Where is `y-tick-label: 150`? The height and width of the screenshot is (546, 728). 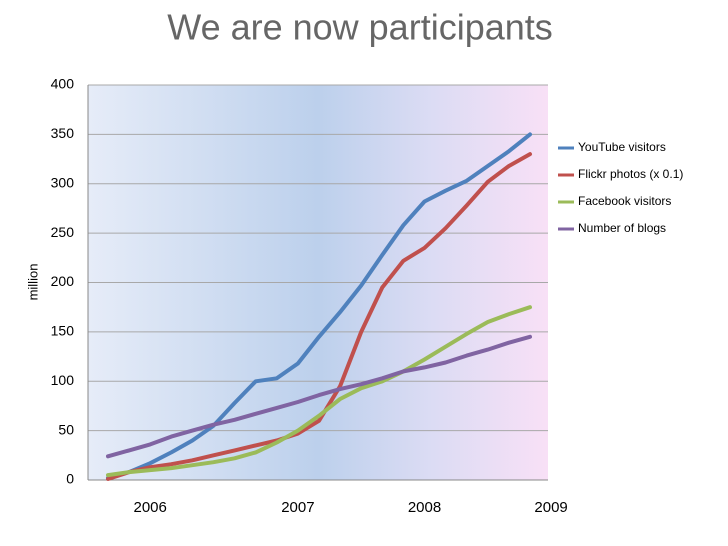 y-tick-label: 150 is located at coordinates (63, 331).